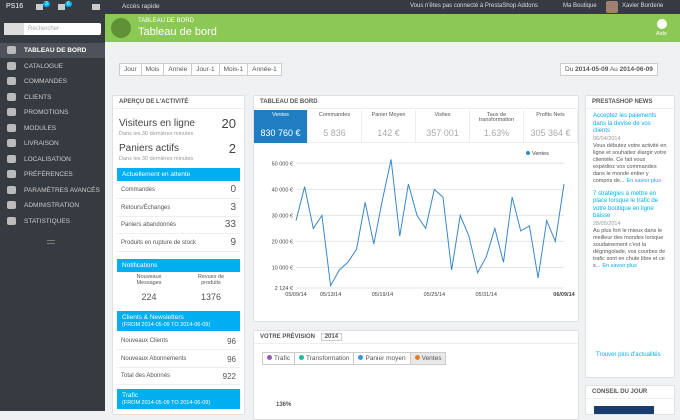 The image size is (680, 420). I want to click on menu-item: CLIENTS, so click(52, 97).